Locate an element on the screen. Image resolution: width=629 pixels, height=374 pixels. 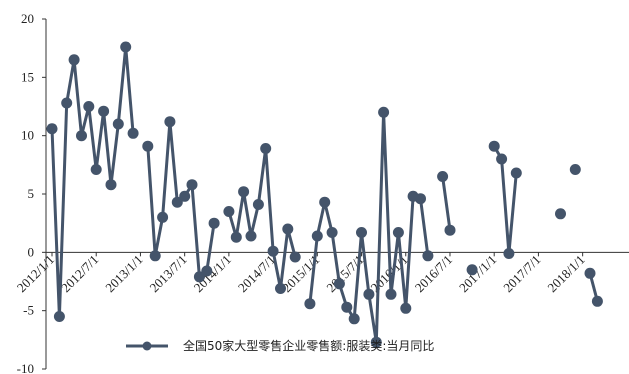
x-tick-label: 2018/1/1 is located at coordinates (565, 273).